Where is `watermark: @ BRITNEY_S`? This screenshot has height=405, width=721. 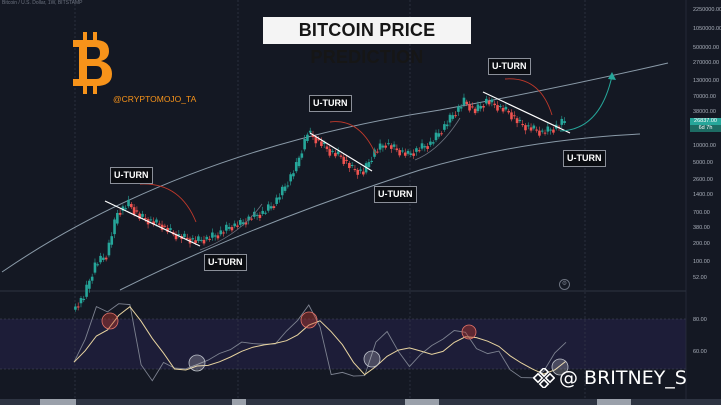 watermark: @ BRITNEY_S is located at coordinates (610, 378).